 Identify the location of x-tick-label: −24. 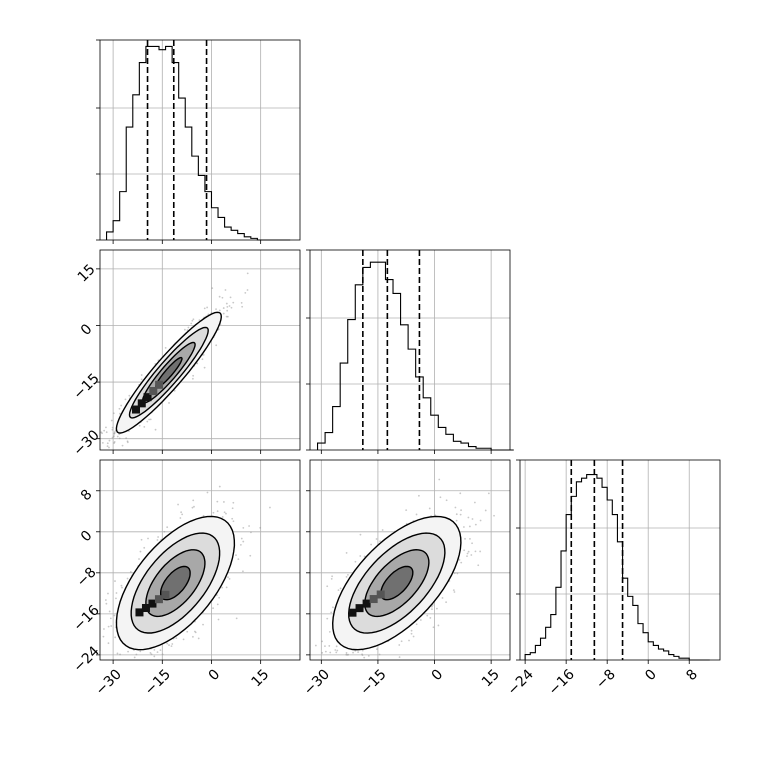
(521, 682).